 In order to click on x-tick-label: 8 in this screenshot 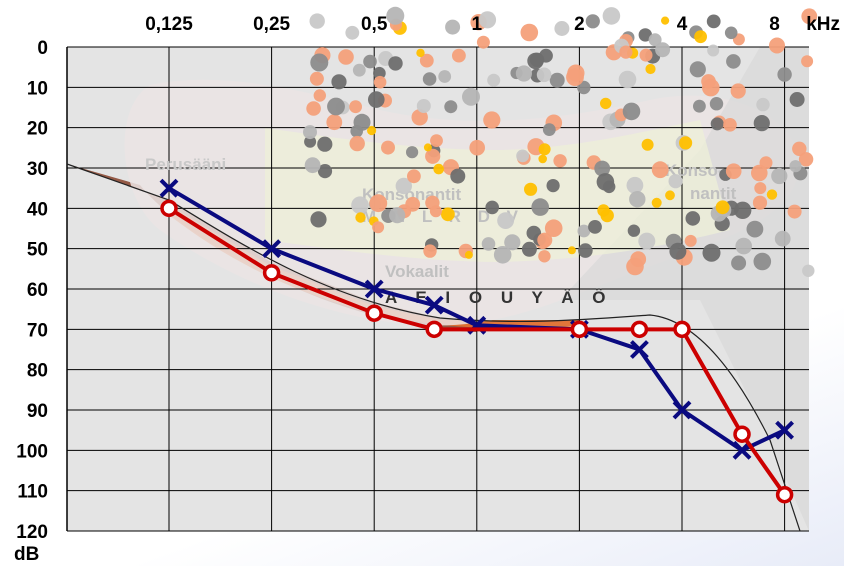, I will do `click(774, 24)`.